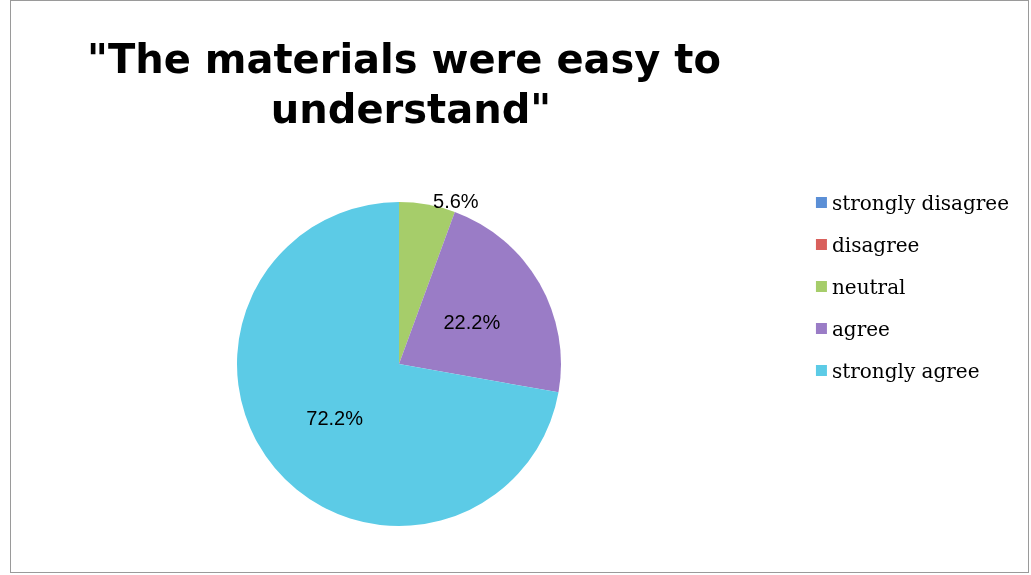 Image resolution: width=1031 pixels, height=575 pixels. What do you see at coordinates (404, 84) in the screenshot?
I see `chart-title: "The materials were easy to understand"` at bounding box center [404, 84].